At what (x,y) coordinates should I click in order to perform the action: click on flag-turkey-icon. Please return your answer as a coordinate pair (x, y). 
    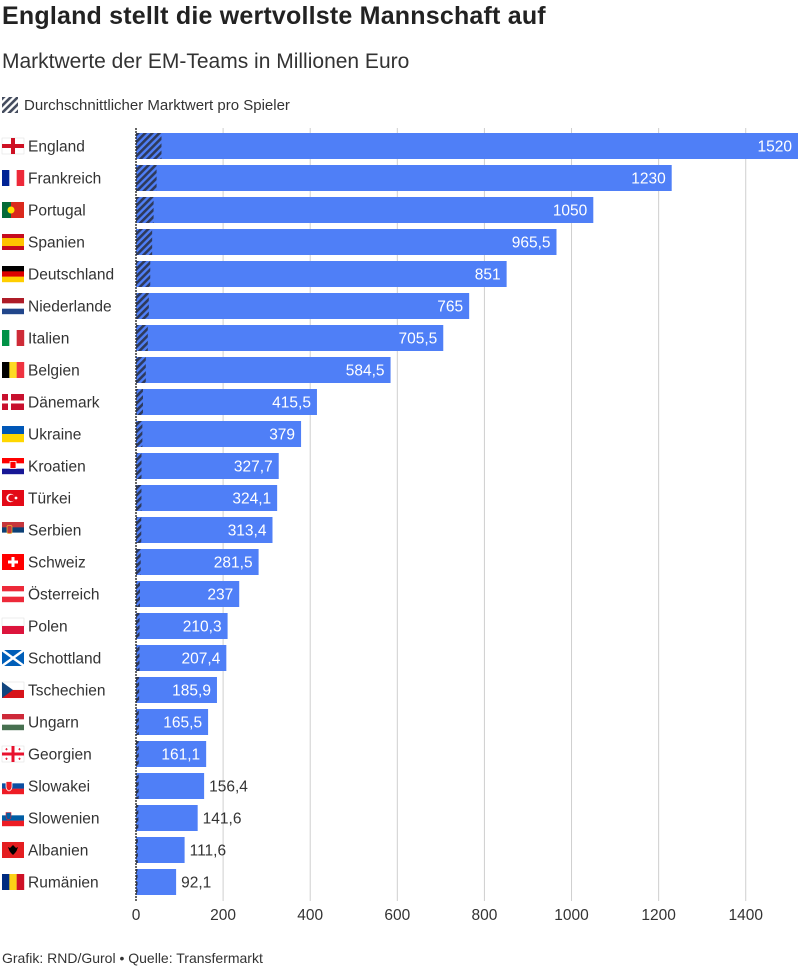
    Looking at the image, I should click on (13, 498).